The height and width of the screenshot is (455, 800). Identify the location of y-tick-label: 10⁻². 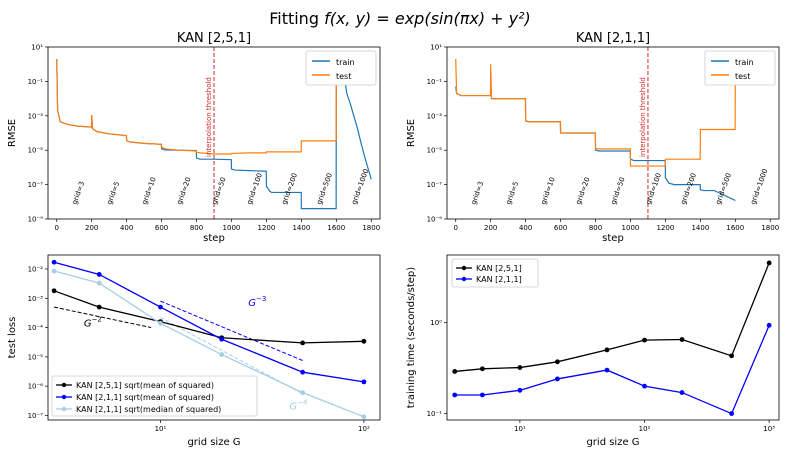
(36, 269).